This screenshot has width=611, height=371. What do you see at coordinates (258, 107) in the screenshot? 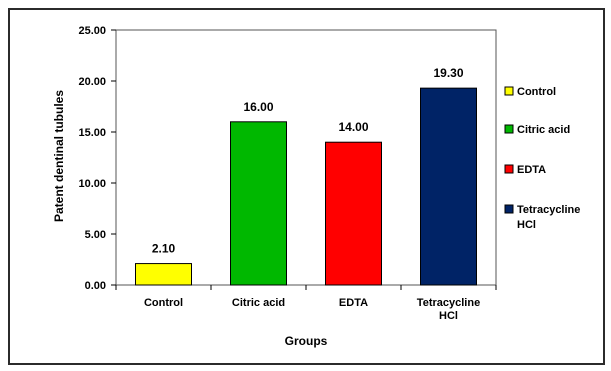
I see `data-label: 16.00` at bounding box center [258, 107].